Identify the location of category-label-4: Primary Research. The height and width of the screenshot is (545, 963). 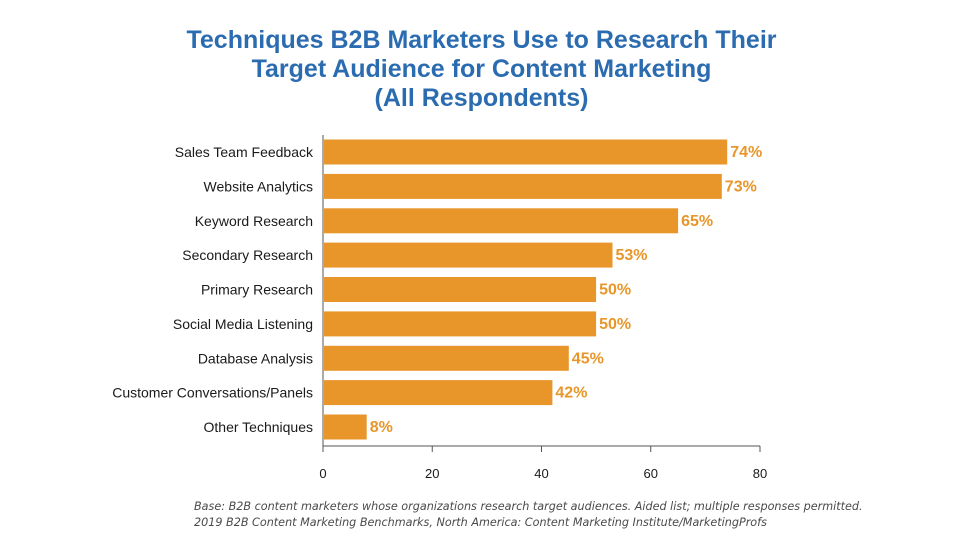
(257, 290).